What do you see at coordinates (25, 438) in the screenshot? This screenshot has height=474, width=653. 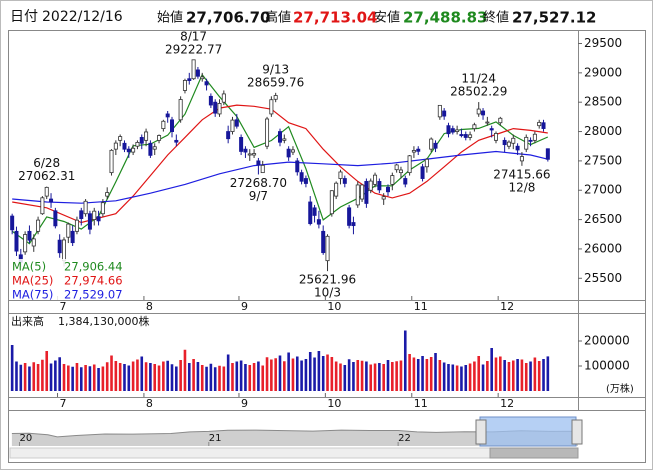 I see `navigator-tick-label: 20` at bounding box center [25, 438].